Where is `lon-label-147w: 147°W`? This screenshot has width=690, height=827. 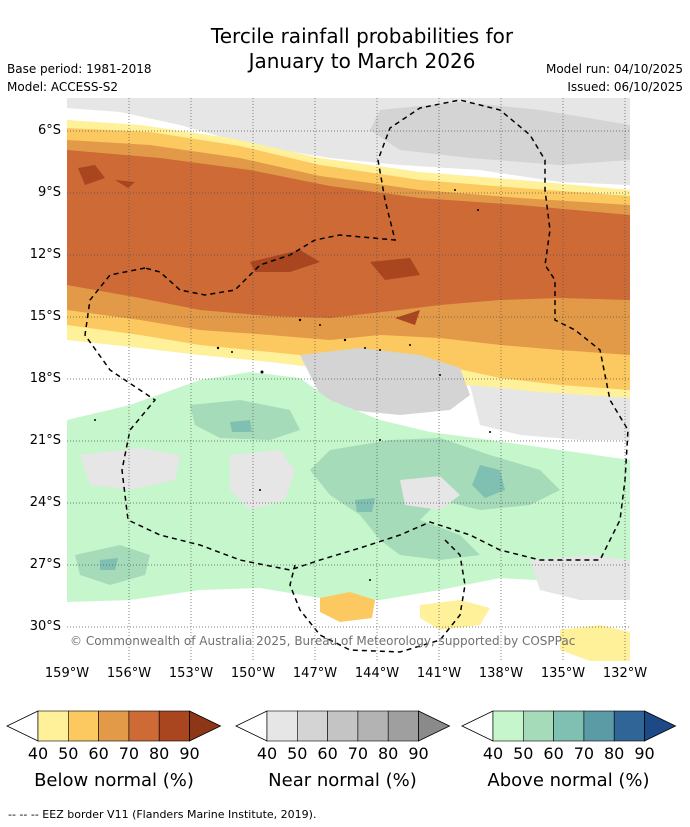
lon-label-147w: 147°W is located at coordinates (315, 673).